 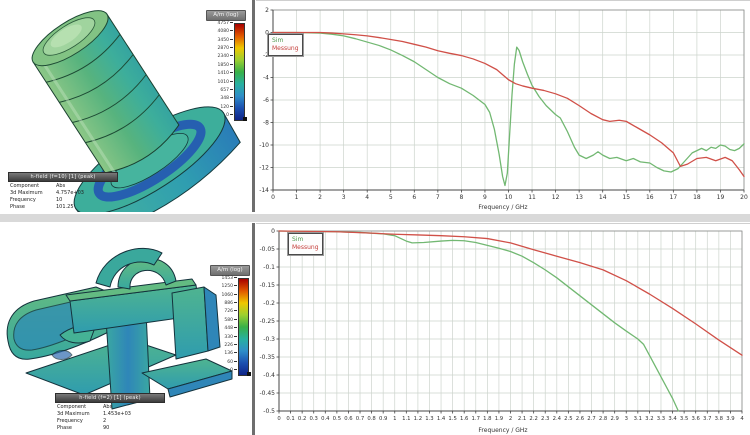 What do you see at coordinates (243, 327) in the screenshot?
I see `colorbar-gradient` at bounding box center [243, 327].